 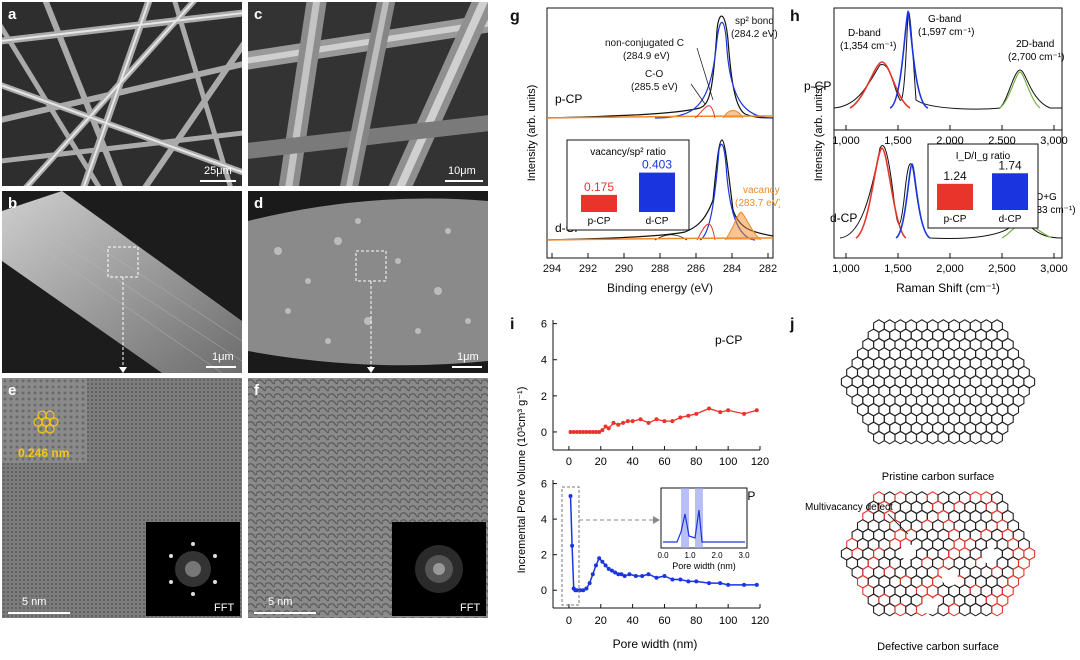 What do you see at coordinates (948, 288) in the screenshot?
I see `raman-xlabel: Raman Shift (cm⁻¹)` at bounding box center [948, 288].